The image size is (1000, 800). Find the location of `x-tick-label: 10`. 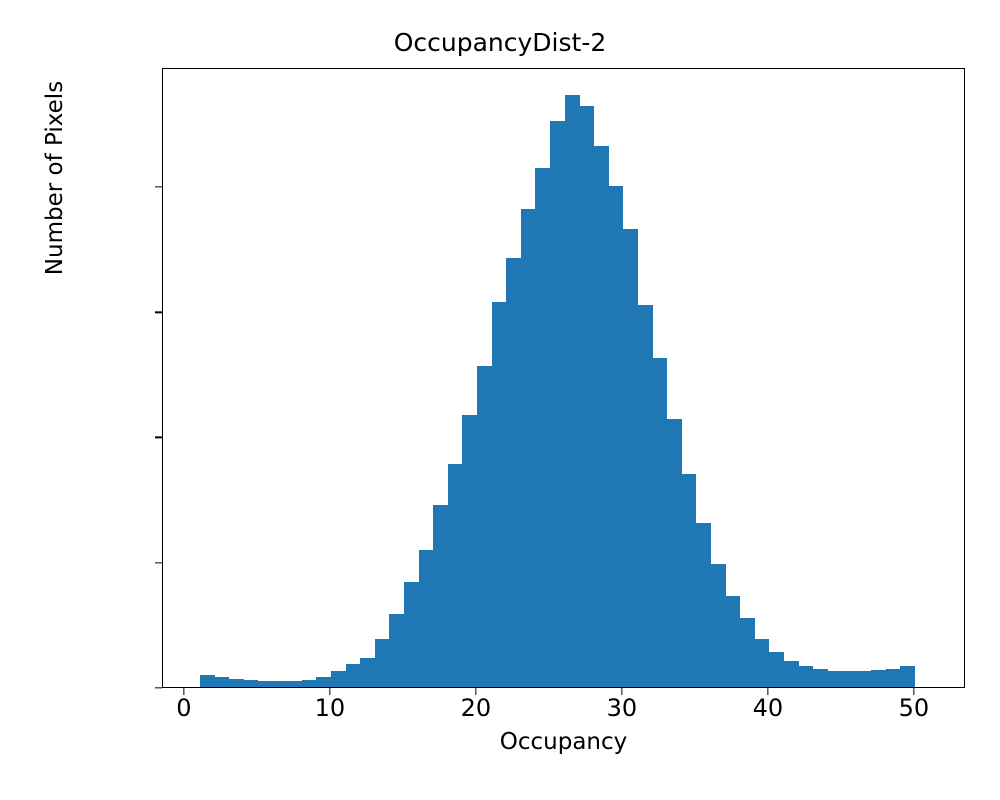

x-tick-label: 10 is located at coordinates (330, 708).